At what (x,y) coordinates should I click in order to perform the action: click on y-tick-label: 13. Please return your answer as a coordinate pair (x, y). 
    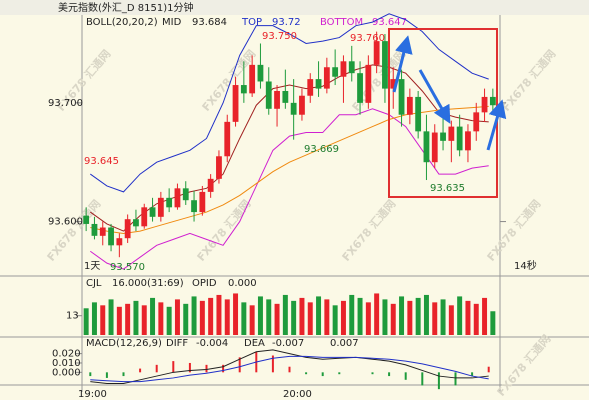
    Looking at the image, I should click on (72, 316).